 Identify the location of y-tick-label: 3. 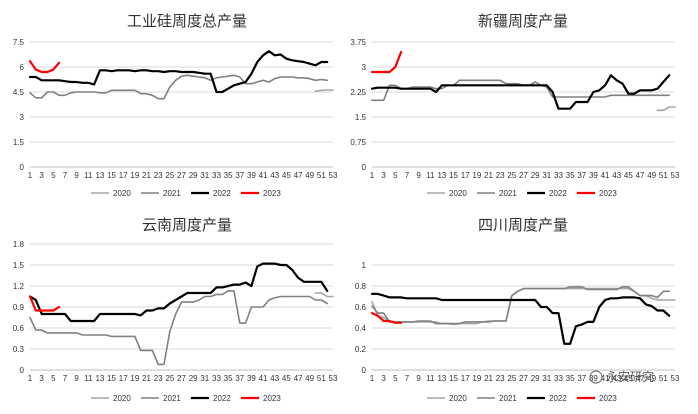
(22, 117).